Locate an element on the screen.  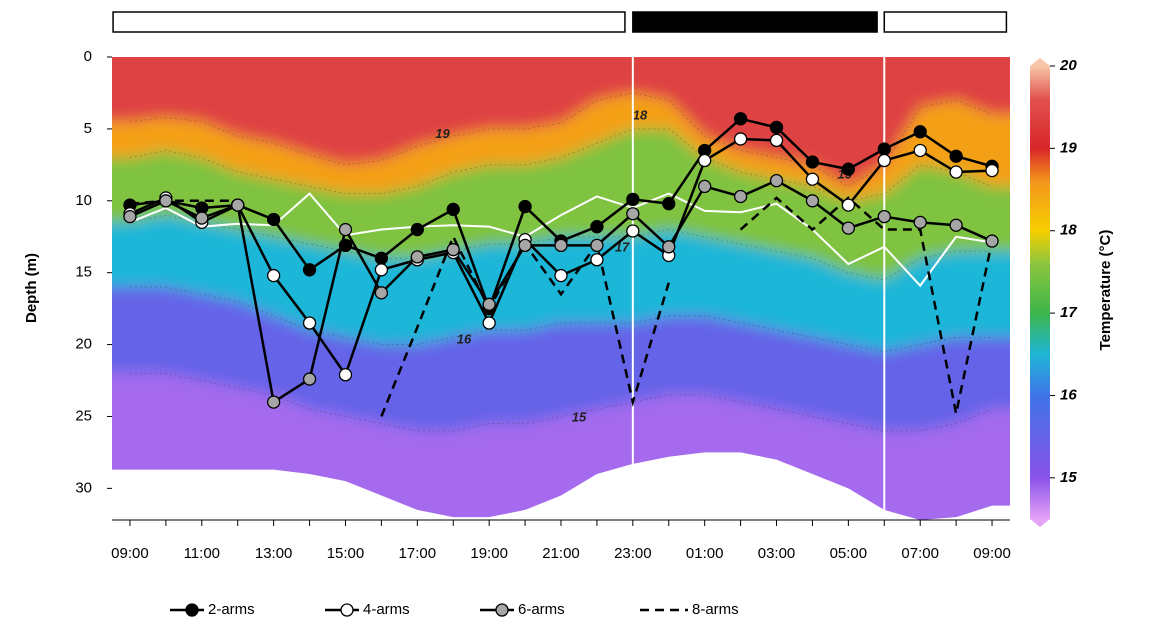
temperature-band is located at coordinates (561, 146).